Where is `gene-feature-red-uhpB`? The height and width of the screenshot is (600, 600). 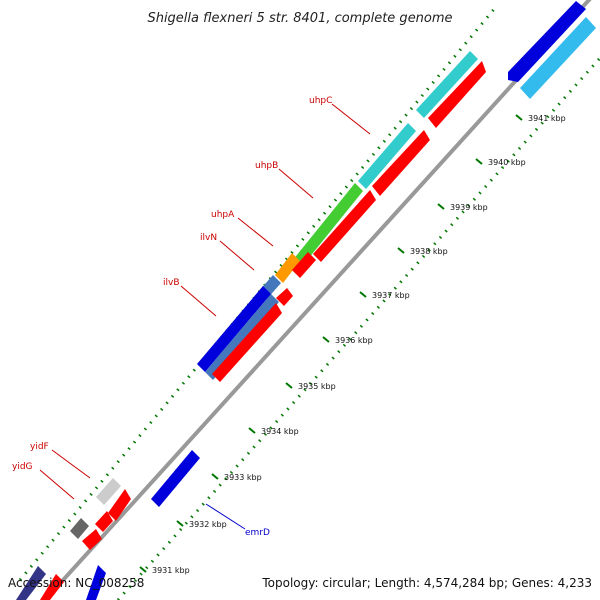 gene-feature-red-uhpB is located at coordinates (344, 226).